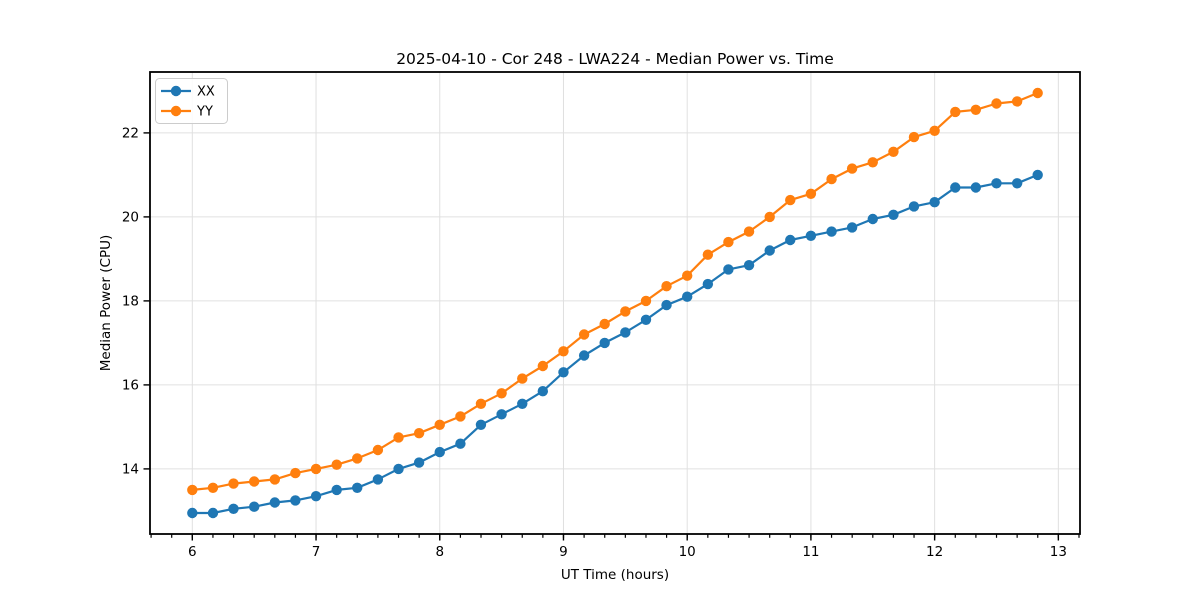 The width and height of the screenshot is (1200, 600). What do you see at coordinates (130, 470) in the screenshot?
I see `y-tick-label: 14` at bounding box center [130, 470].